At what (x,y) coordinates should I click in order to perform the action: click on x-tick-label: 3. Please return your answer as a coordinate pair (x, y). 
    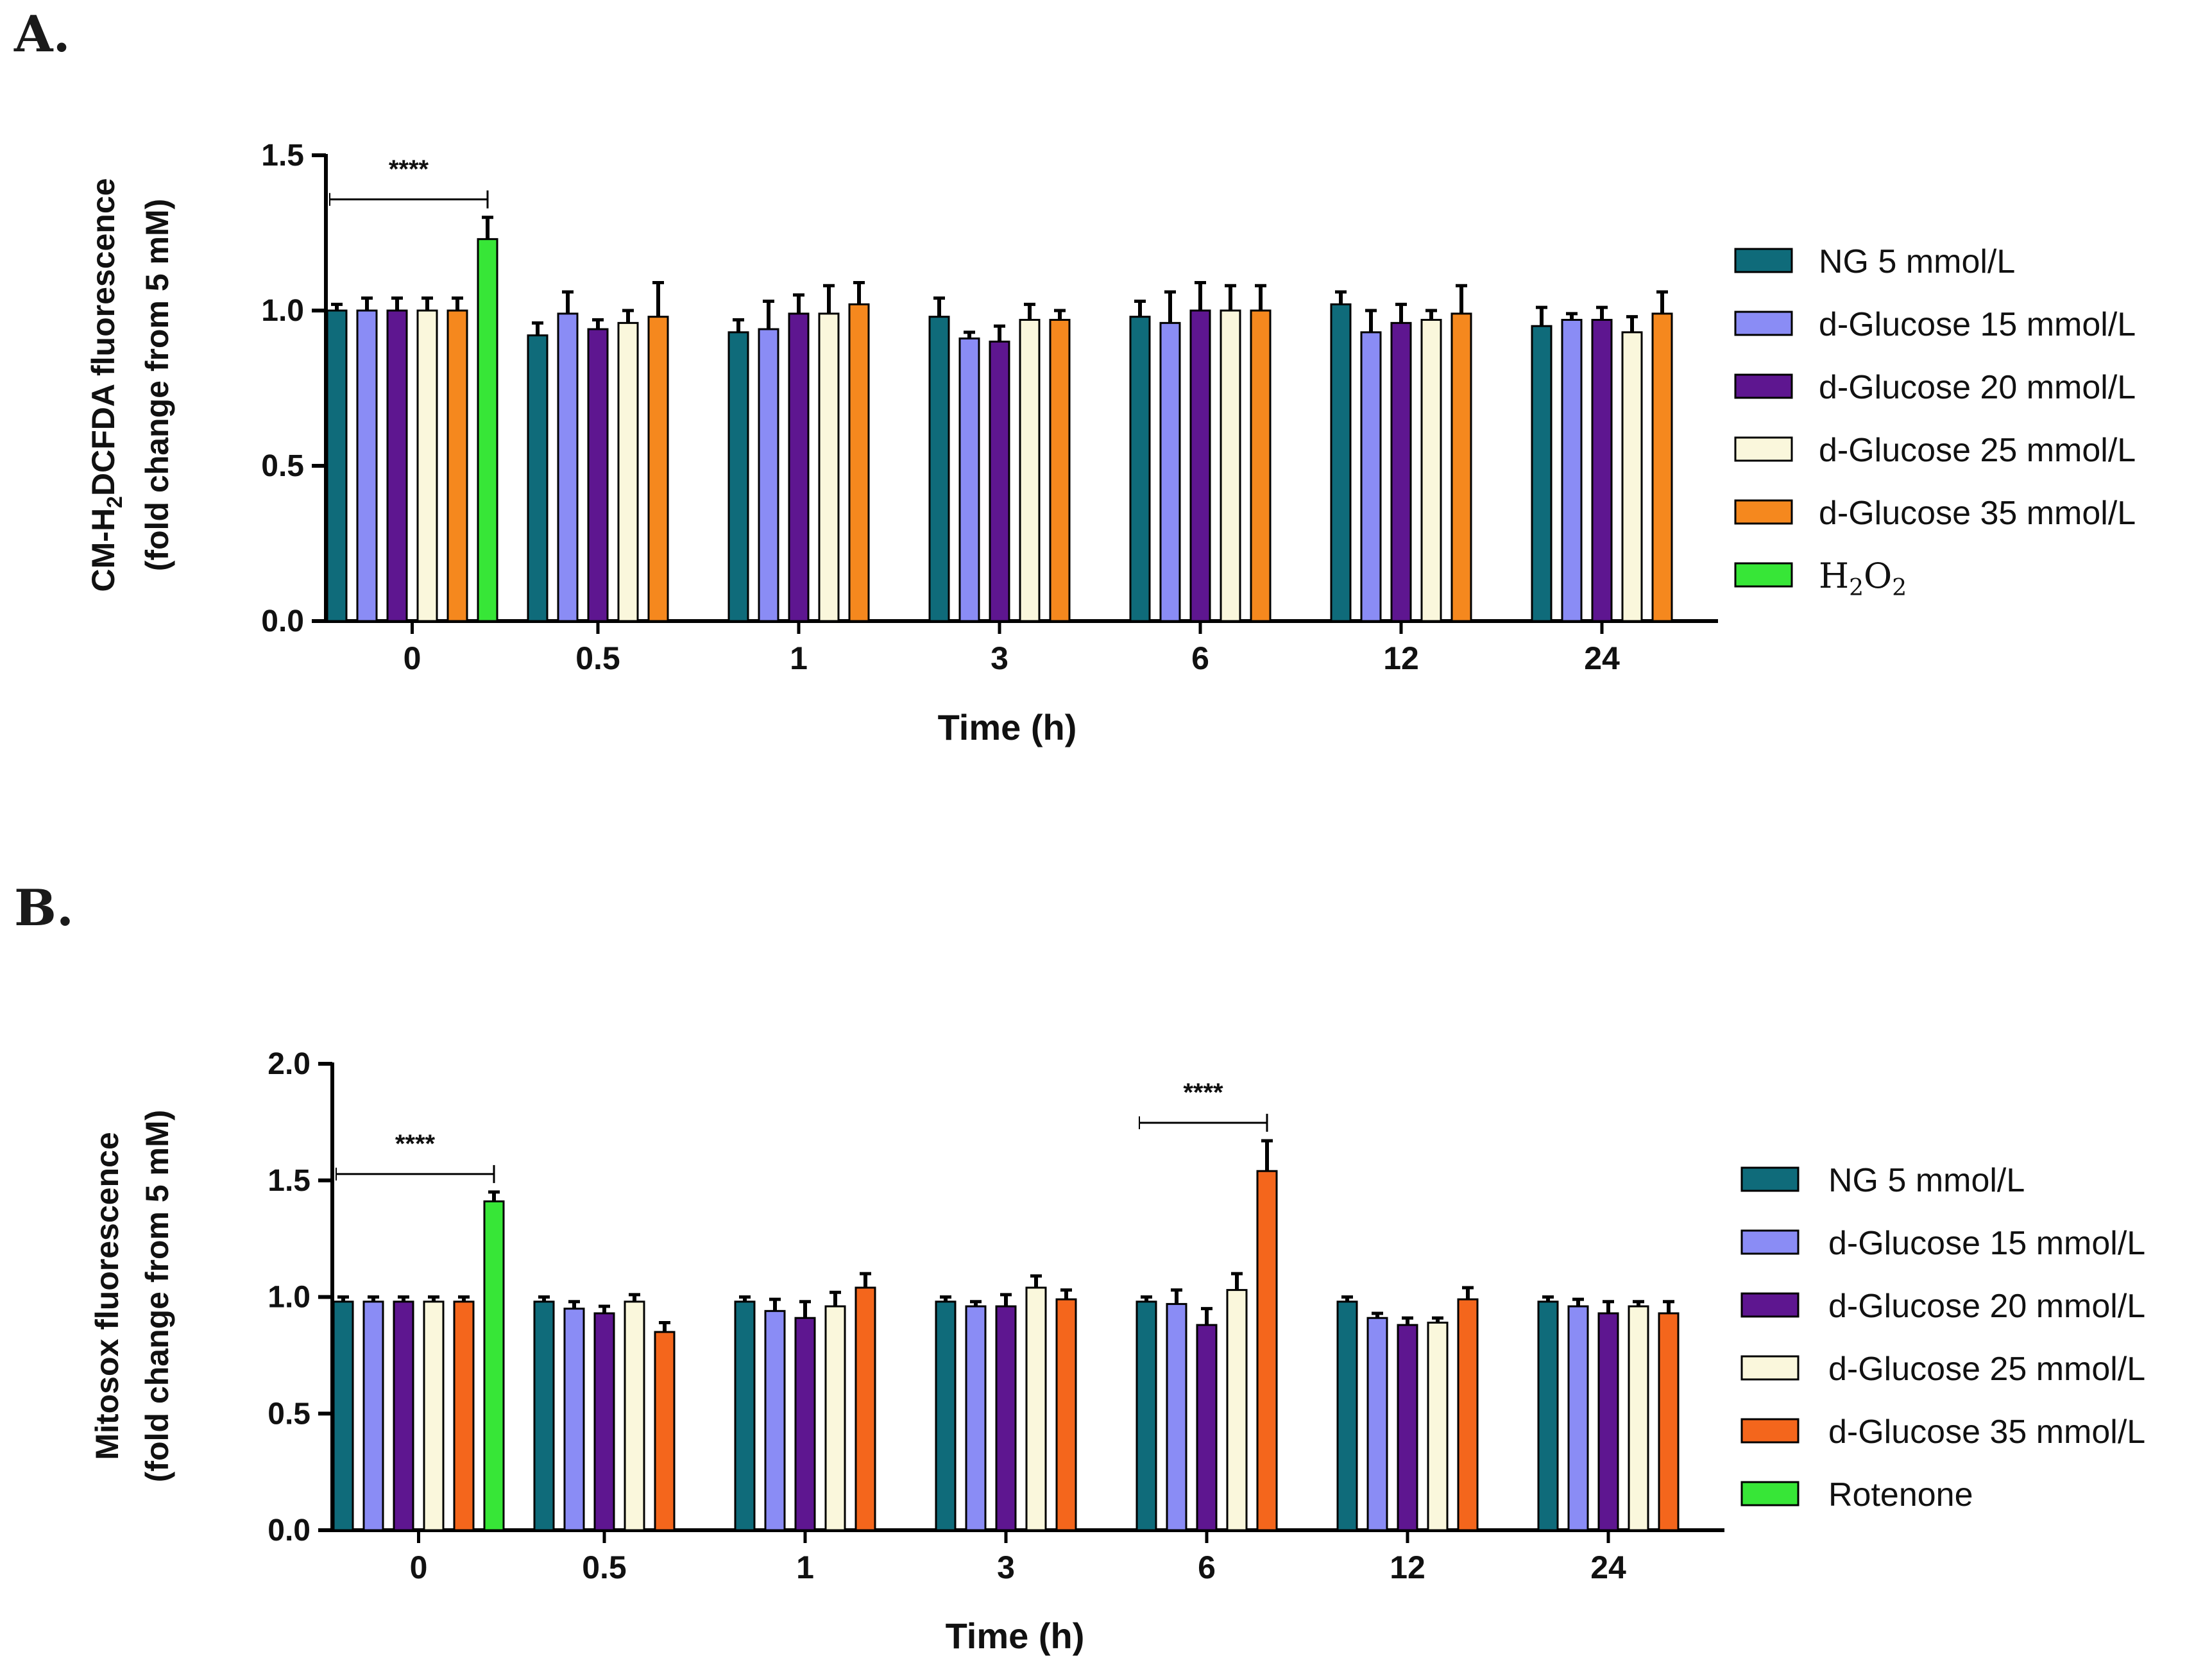
    Looking at the image, I should click on (999, 658).